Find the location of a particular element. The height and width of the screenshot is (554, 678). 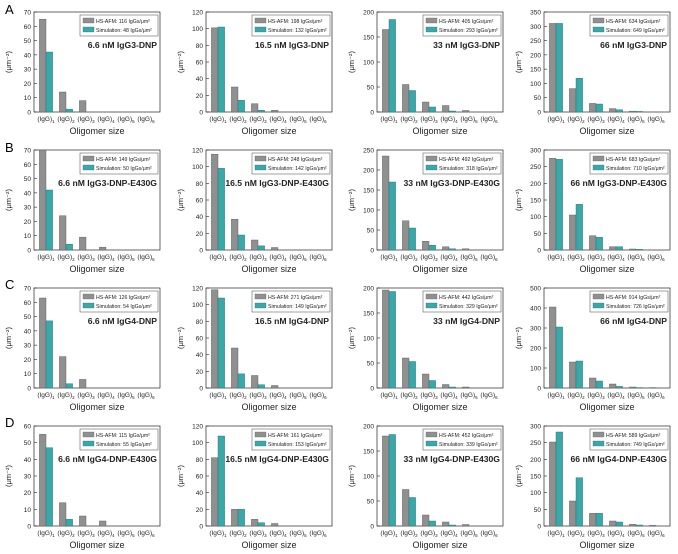

y-tick-label: 30 is located at coordinates (28, 208).